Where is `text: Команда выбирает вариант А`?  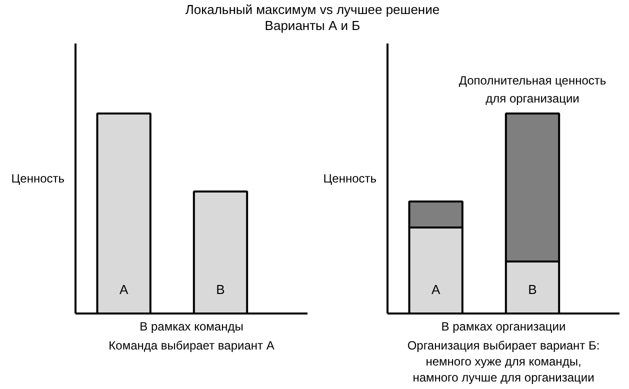 text: Команда выбирает вариант А is located at coordinates (191, 345).